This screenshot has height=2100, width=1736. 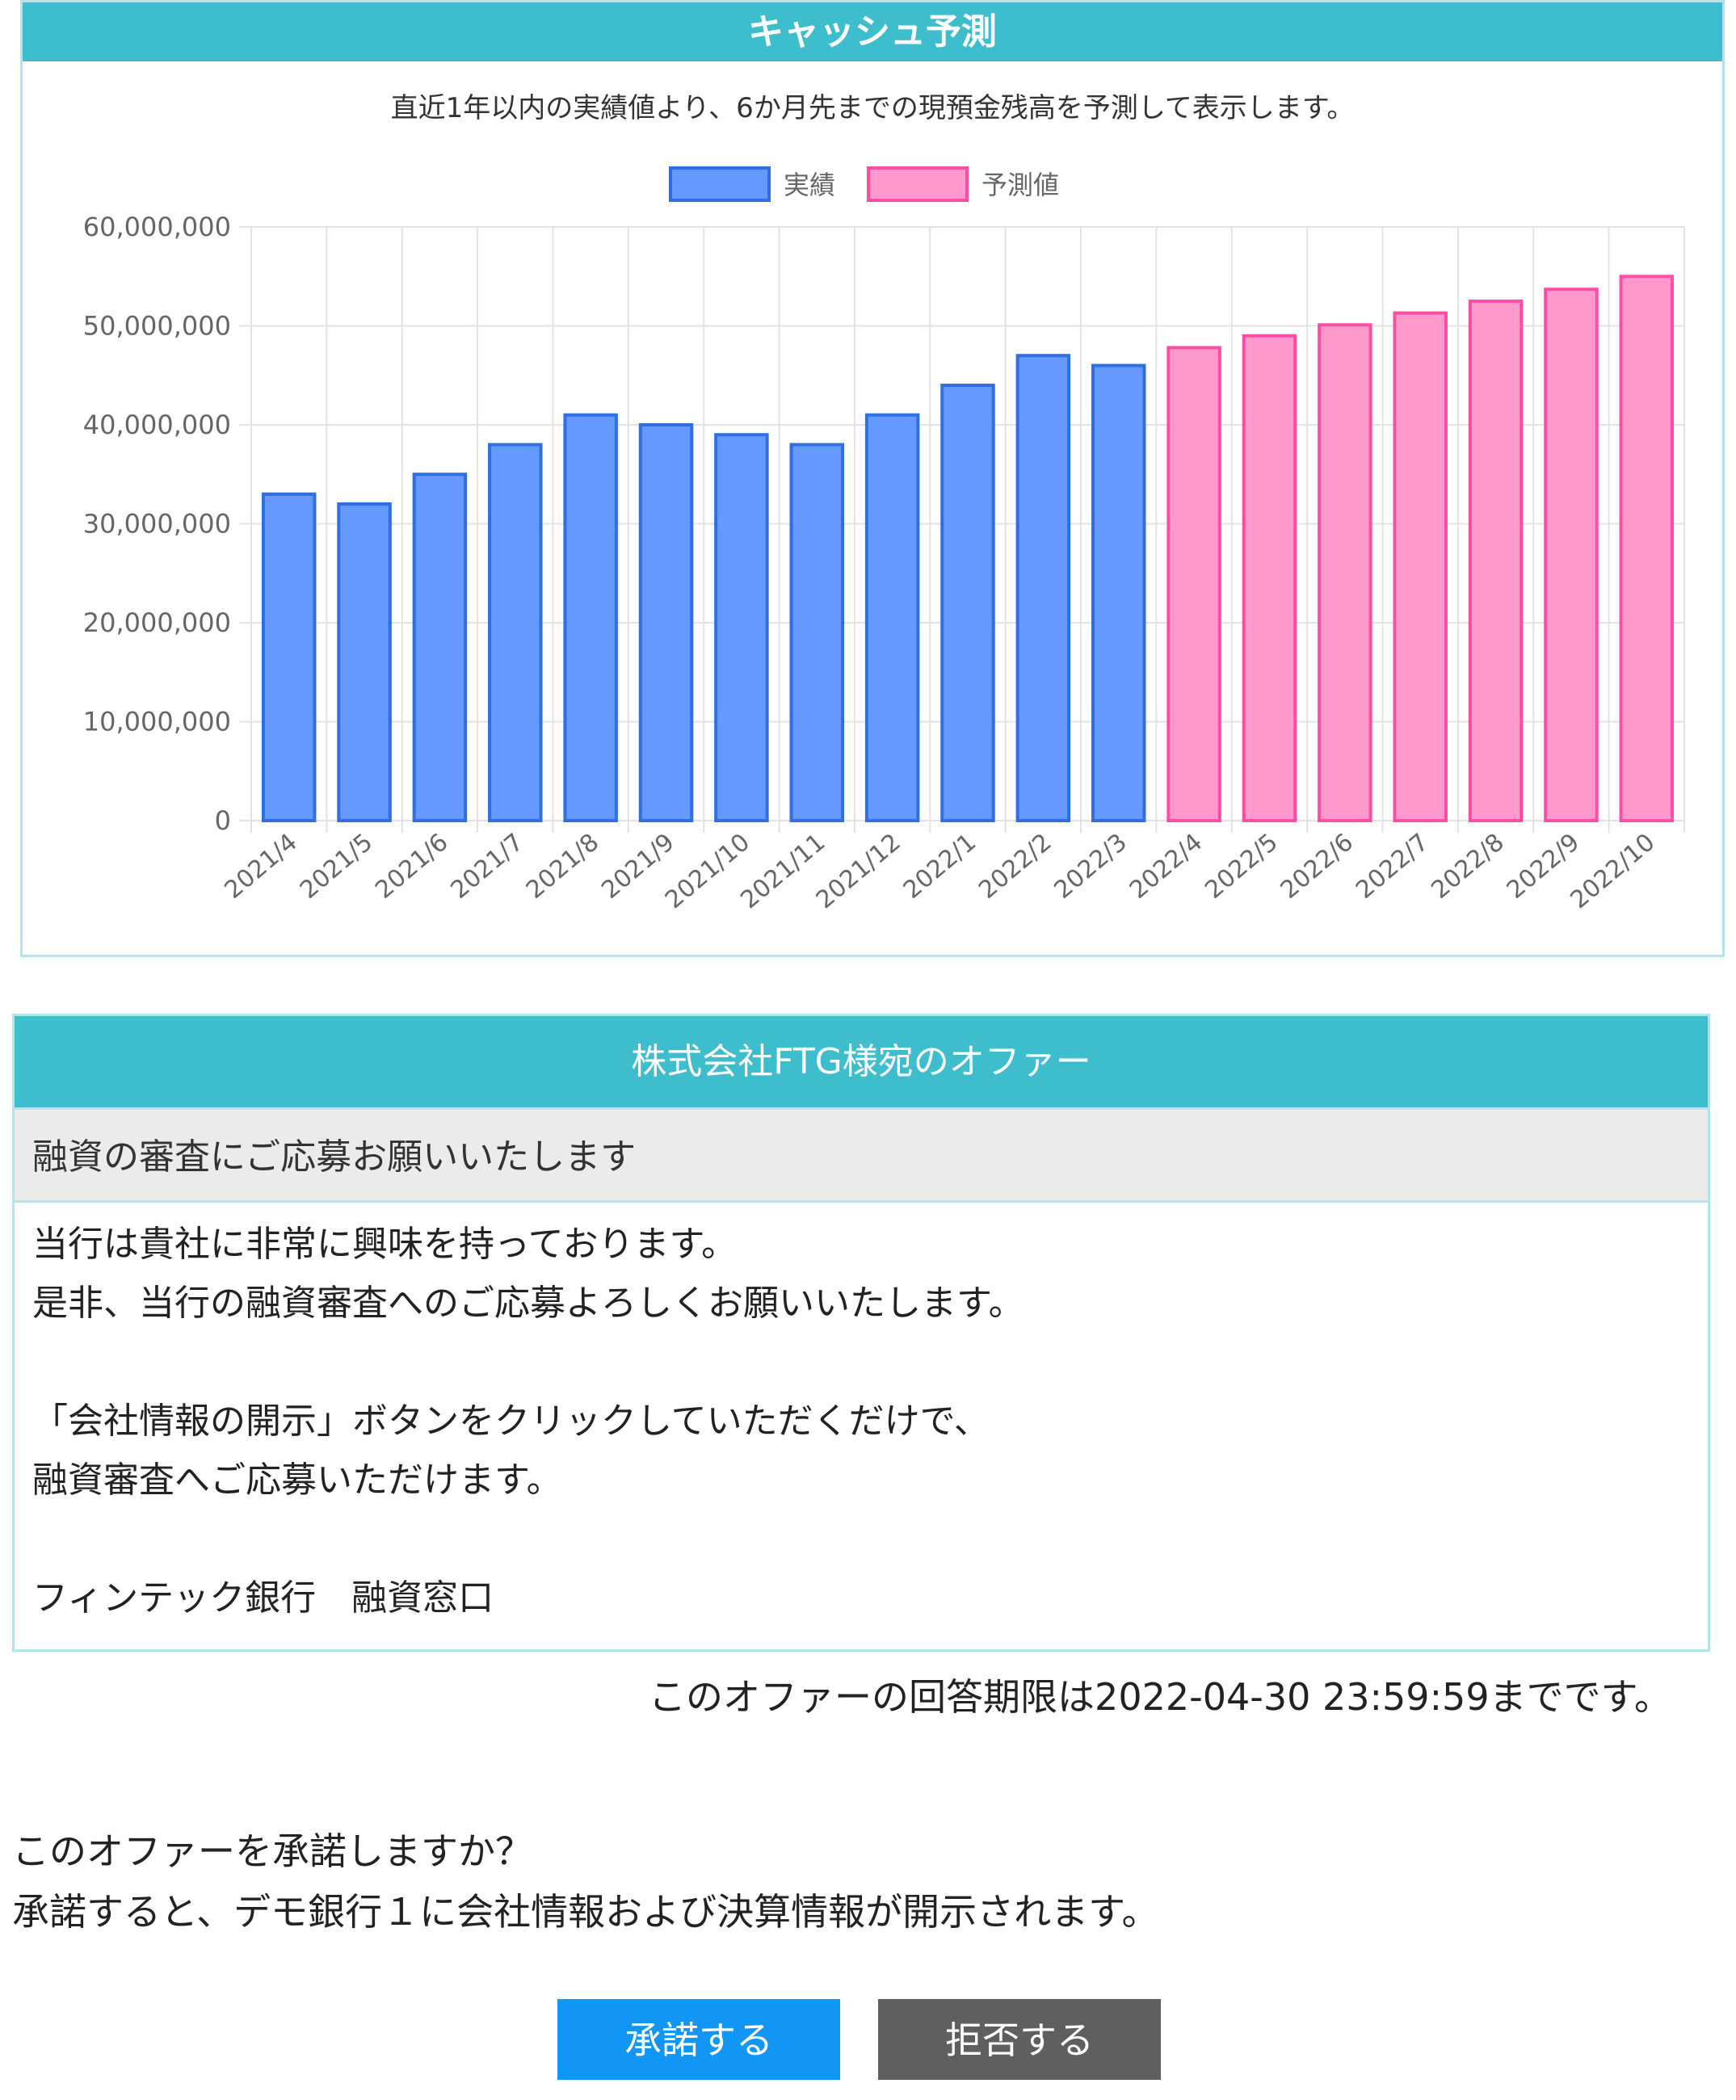 What do you see at coordinates (939, 866) in the screenshot?
I see `x-tick-label: 2022/1` at bounding box center [939, 866].